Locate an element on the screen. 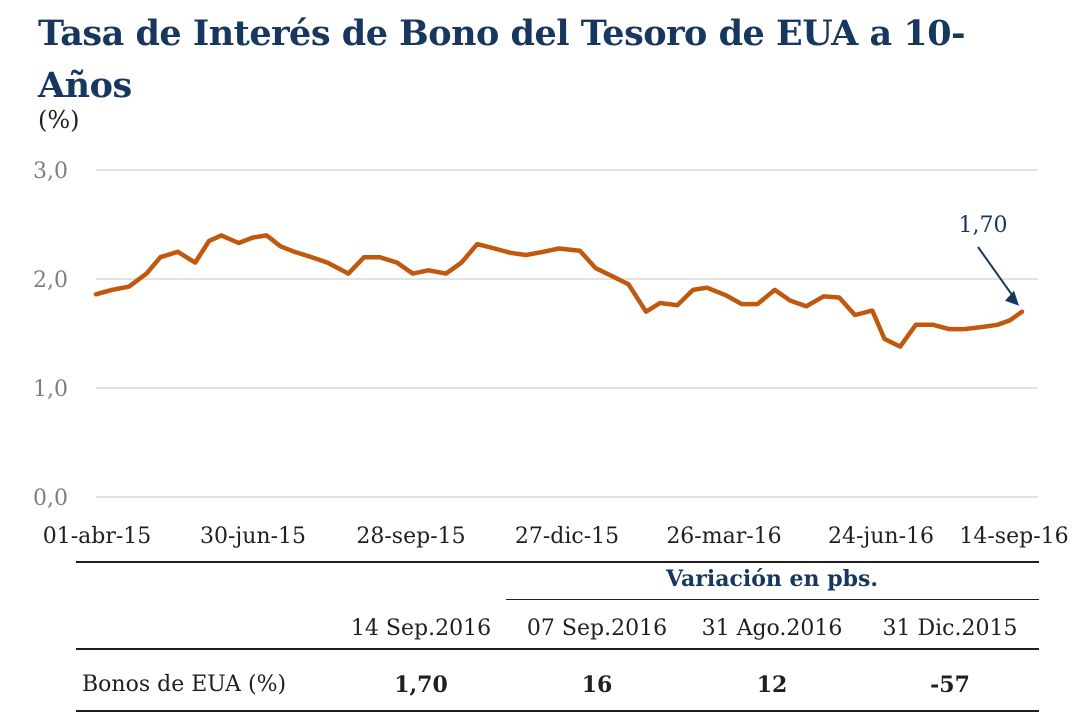 This screenshot has height=718, width=1092. variation-group-rule is located at coordinates (772, 599).